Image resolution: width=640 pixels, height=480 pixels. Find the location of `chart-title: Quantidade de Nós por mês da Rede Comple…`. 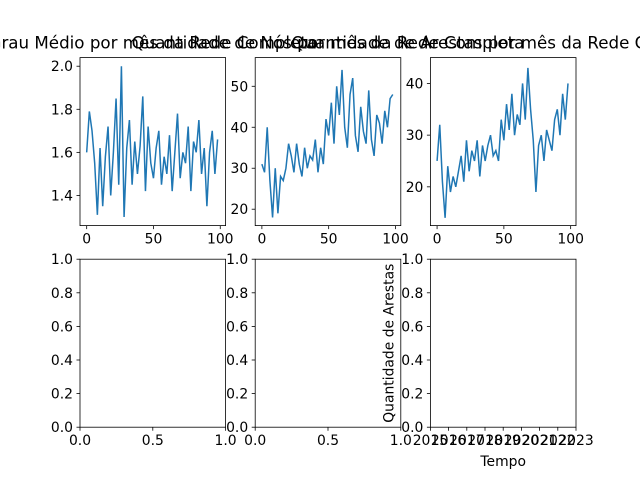

chart-title: Quantidade de Nós por mês da Rede Comple… is located at coordinates (328, 43).